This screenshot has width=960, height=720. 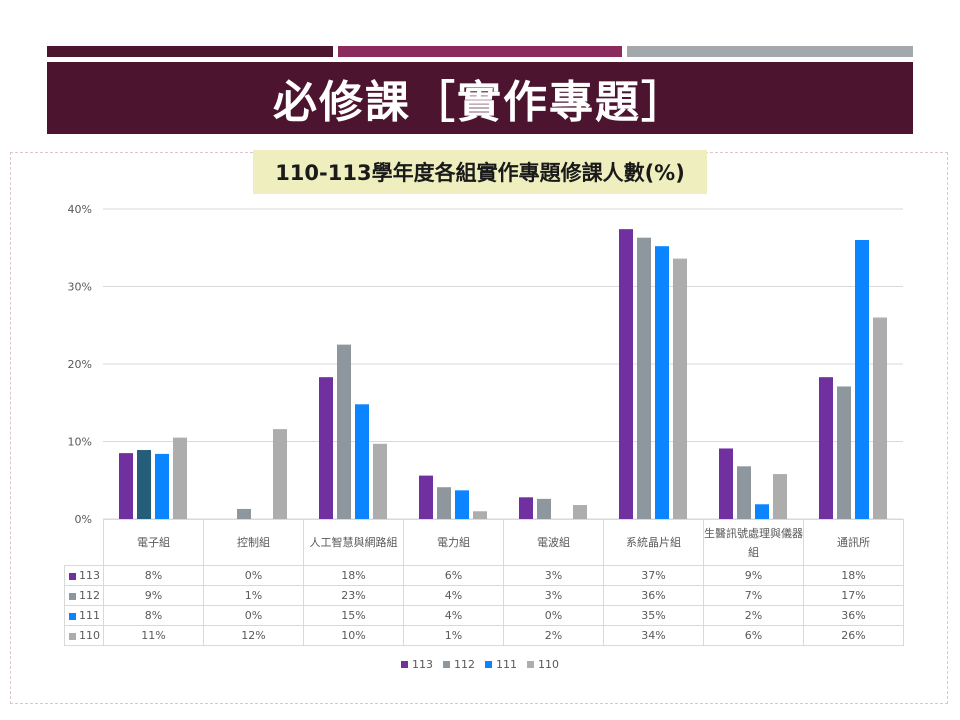 What do you see at coordinates (153, 635) in the screenshot?
I see `data-label: 11%` at bounding box center [153, 635].